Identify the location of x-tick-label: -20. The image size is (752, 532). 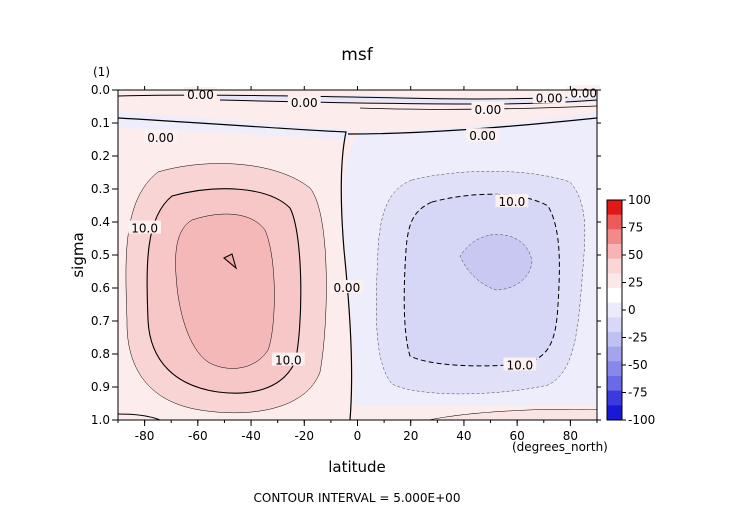
(304, 436).